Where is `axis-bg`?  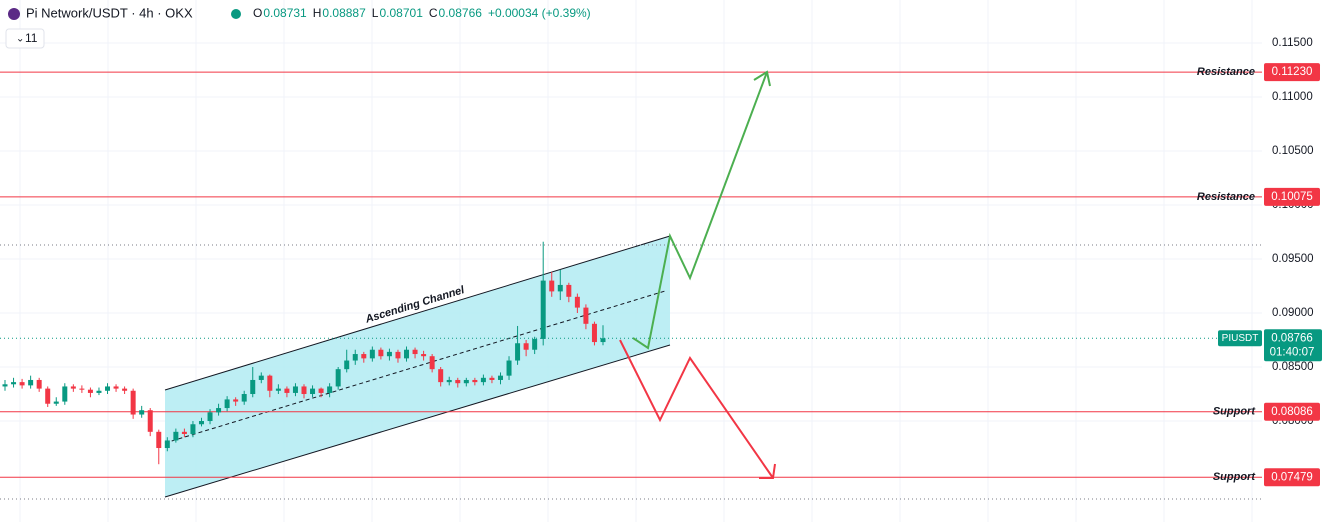 axis-bg is located at coordinates (1294, 261).